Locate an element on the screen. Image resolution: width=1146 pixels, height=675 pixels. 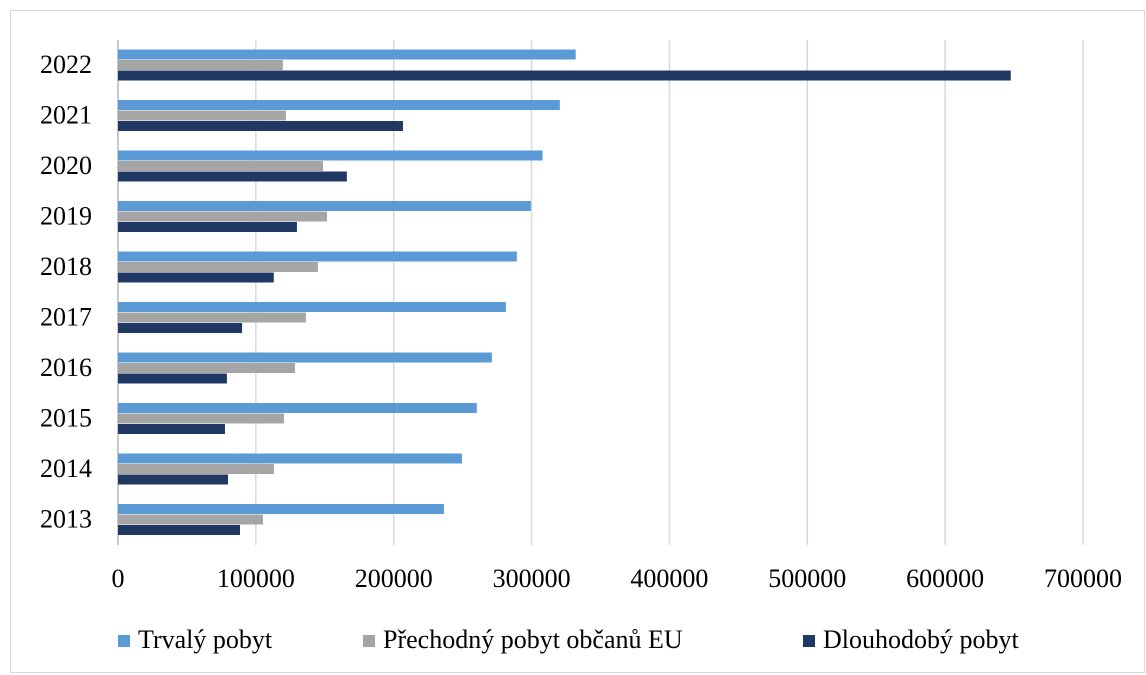
y-tick-label: 2022 is located at coordinates (66, 64).